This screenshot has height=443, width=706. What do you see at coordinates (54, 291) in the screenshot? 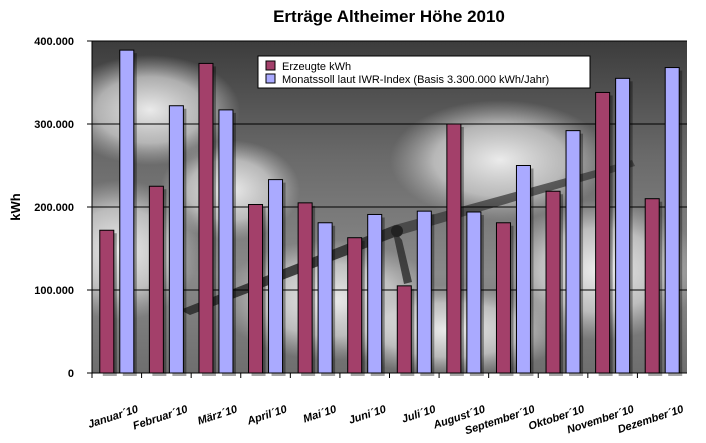
I see `y-tick-label: 100.000` at bounding box center [54, 291].